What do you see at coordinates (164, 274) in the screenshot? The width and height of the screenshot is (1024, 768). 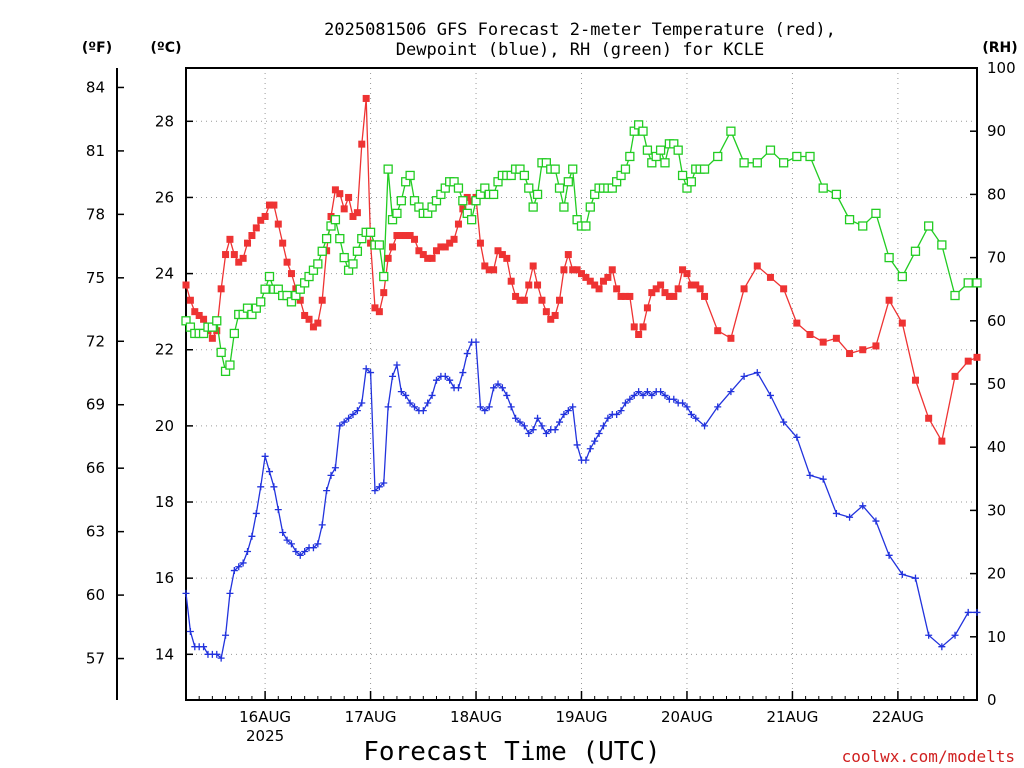 I see `celsius-tick-label: 24` at bounding box center [164, 274].